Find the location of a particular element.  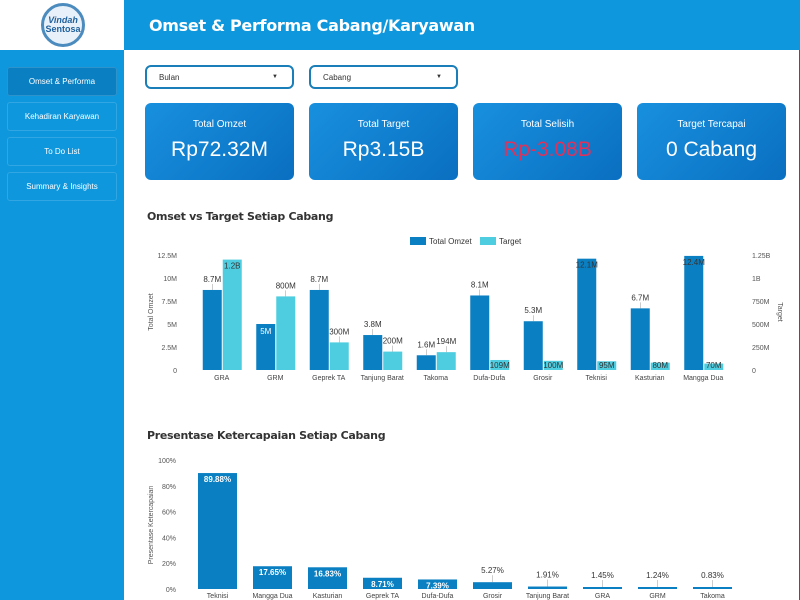

y-axis-label: Presentase Ketercapaian is located at coordinates (151, 525).